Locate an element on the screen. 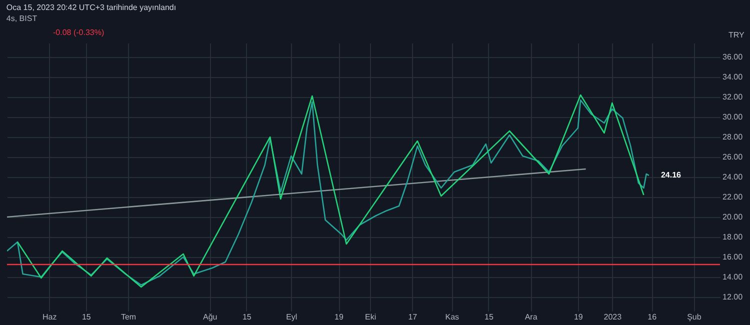 The height and width of the screenshot is (325, 750). x-tick-label: 2023 is located at coordinates (613, 317).